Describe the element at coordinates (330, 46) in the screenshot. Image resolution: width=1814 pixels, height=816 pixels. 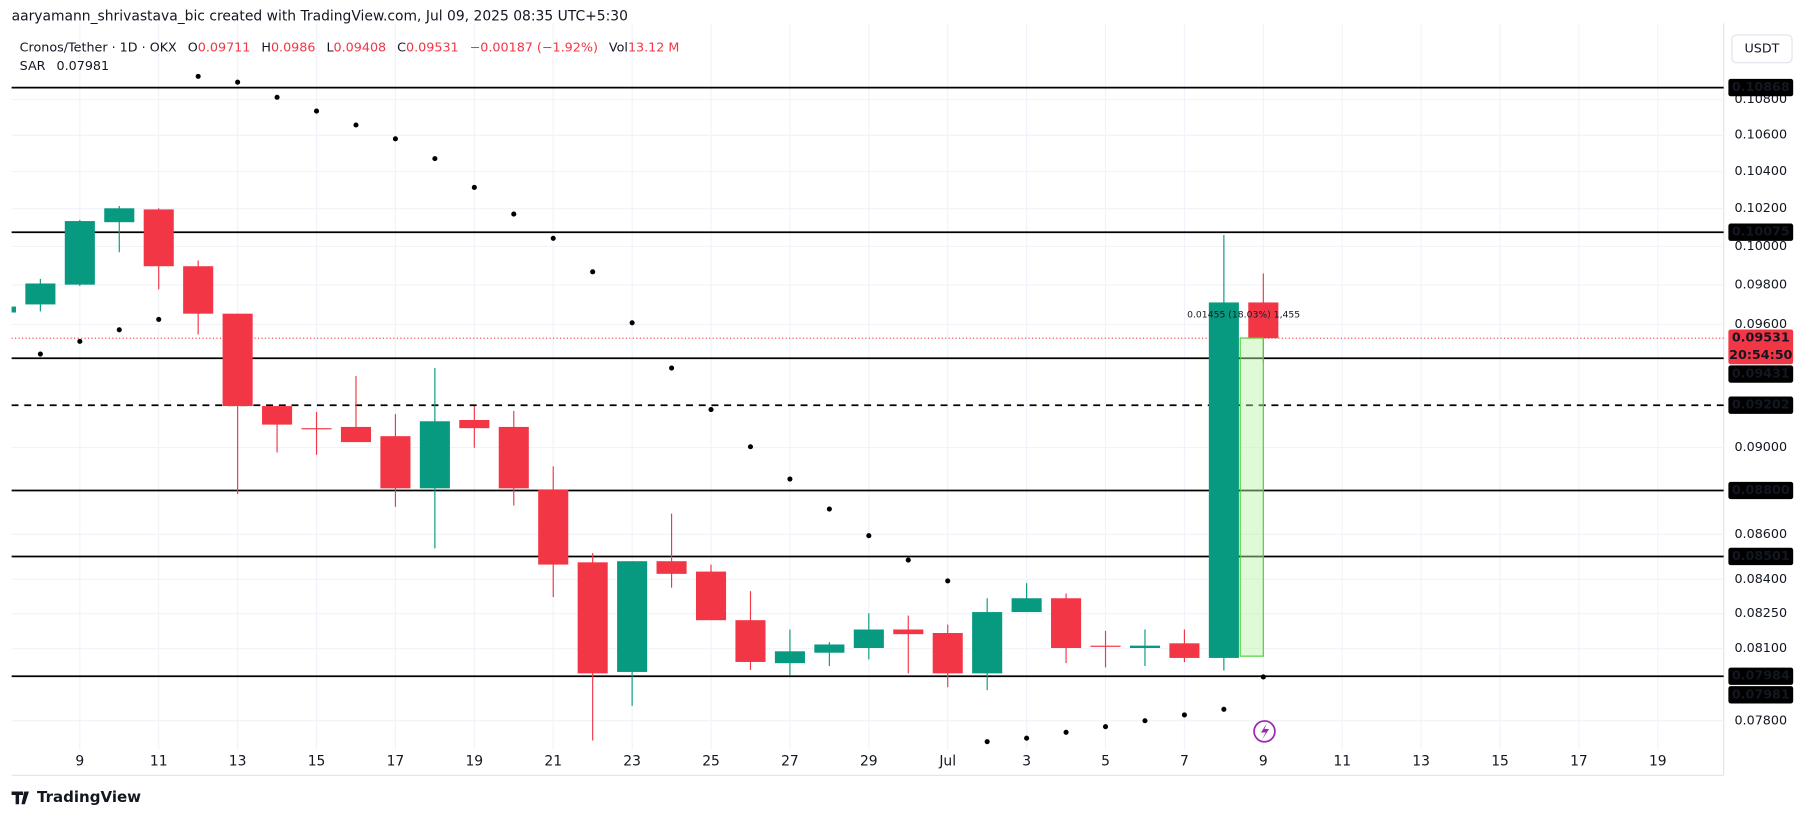
I see `ohlc-key: L` at that location.